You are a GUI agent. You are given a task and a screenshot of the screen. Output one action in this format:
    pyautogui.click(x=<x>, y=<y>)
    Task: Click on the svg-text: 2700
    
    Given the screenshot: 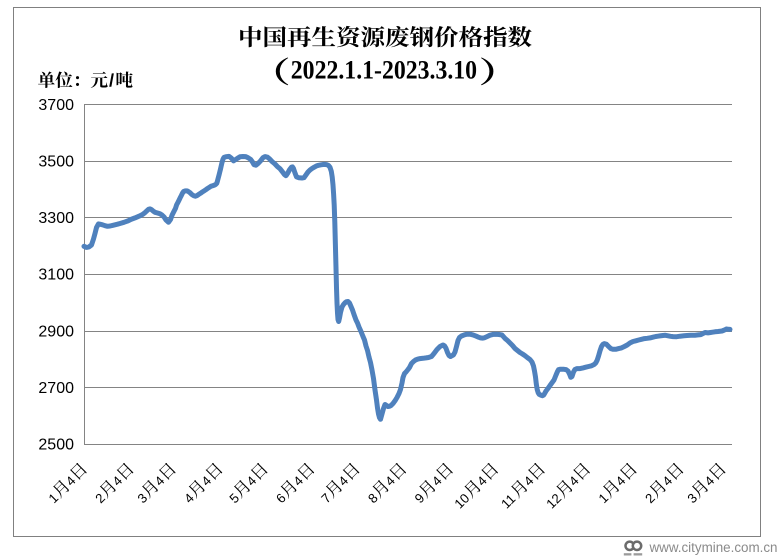 What is the action you would take?
    pyautogui.click(x=56, y=388)
    